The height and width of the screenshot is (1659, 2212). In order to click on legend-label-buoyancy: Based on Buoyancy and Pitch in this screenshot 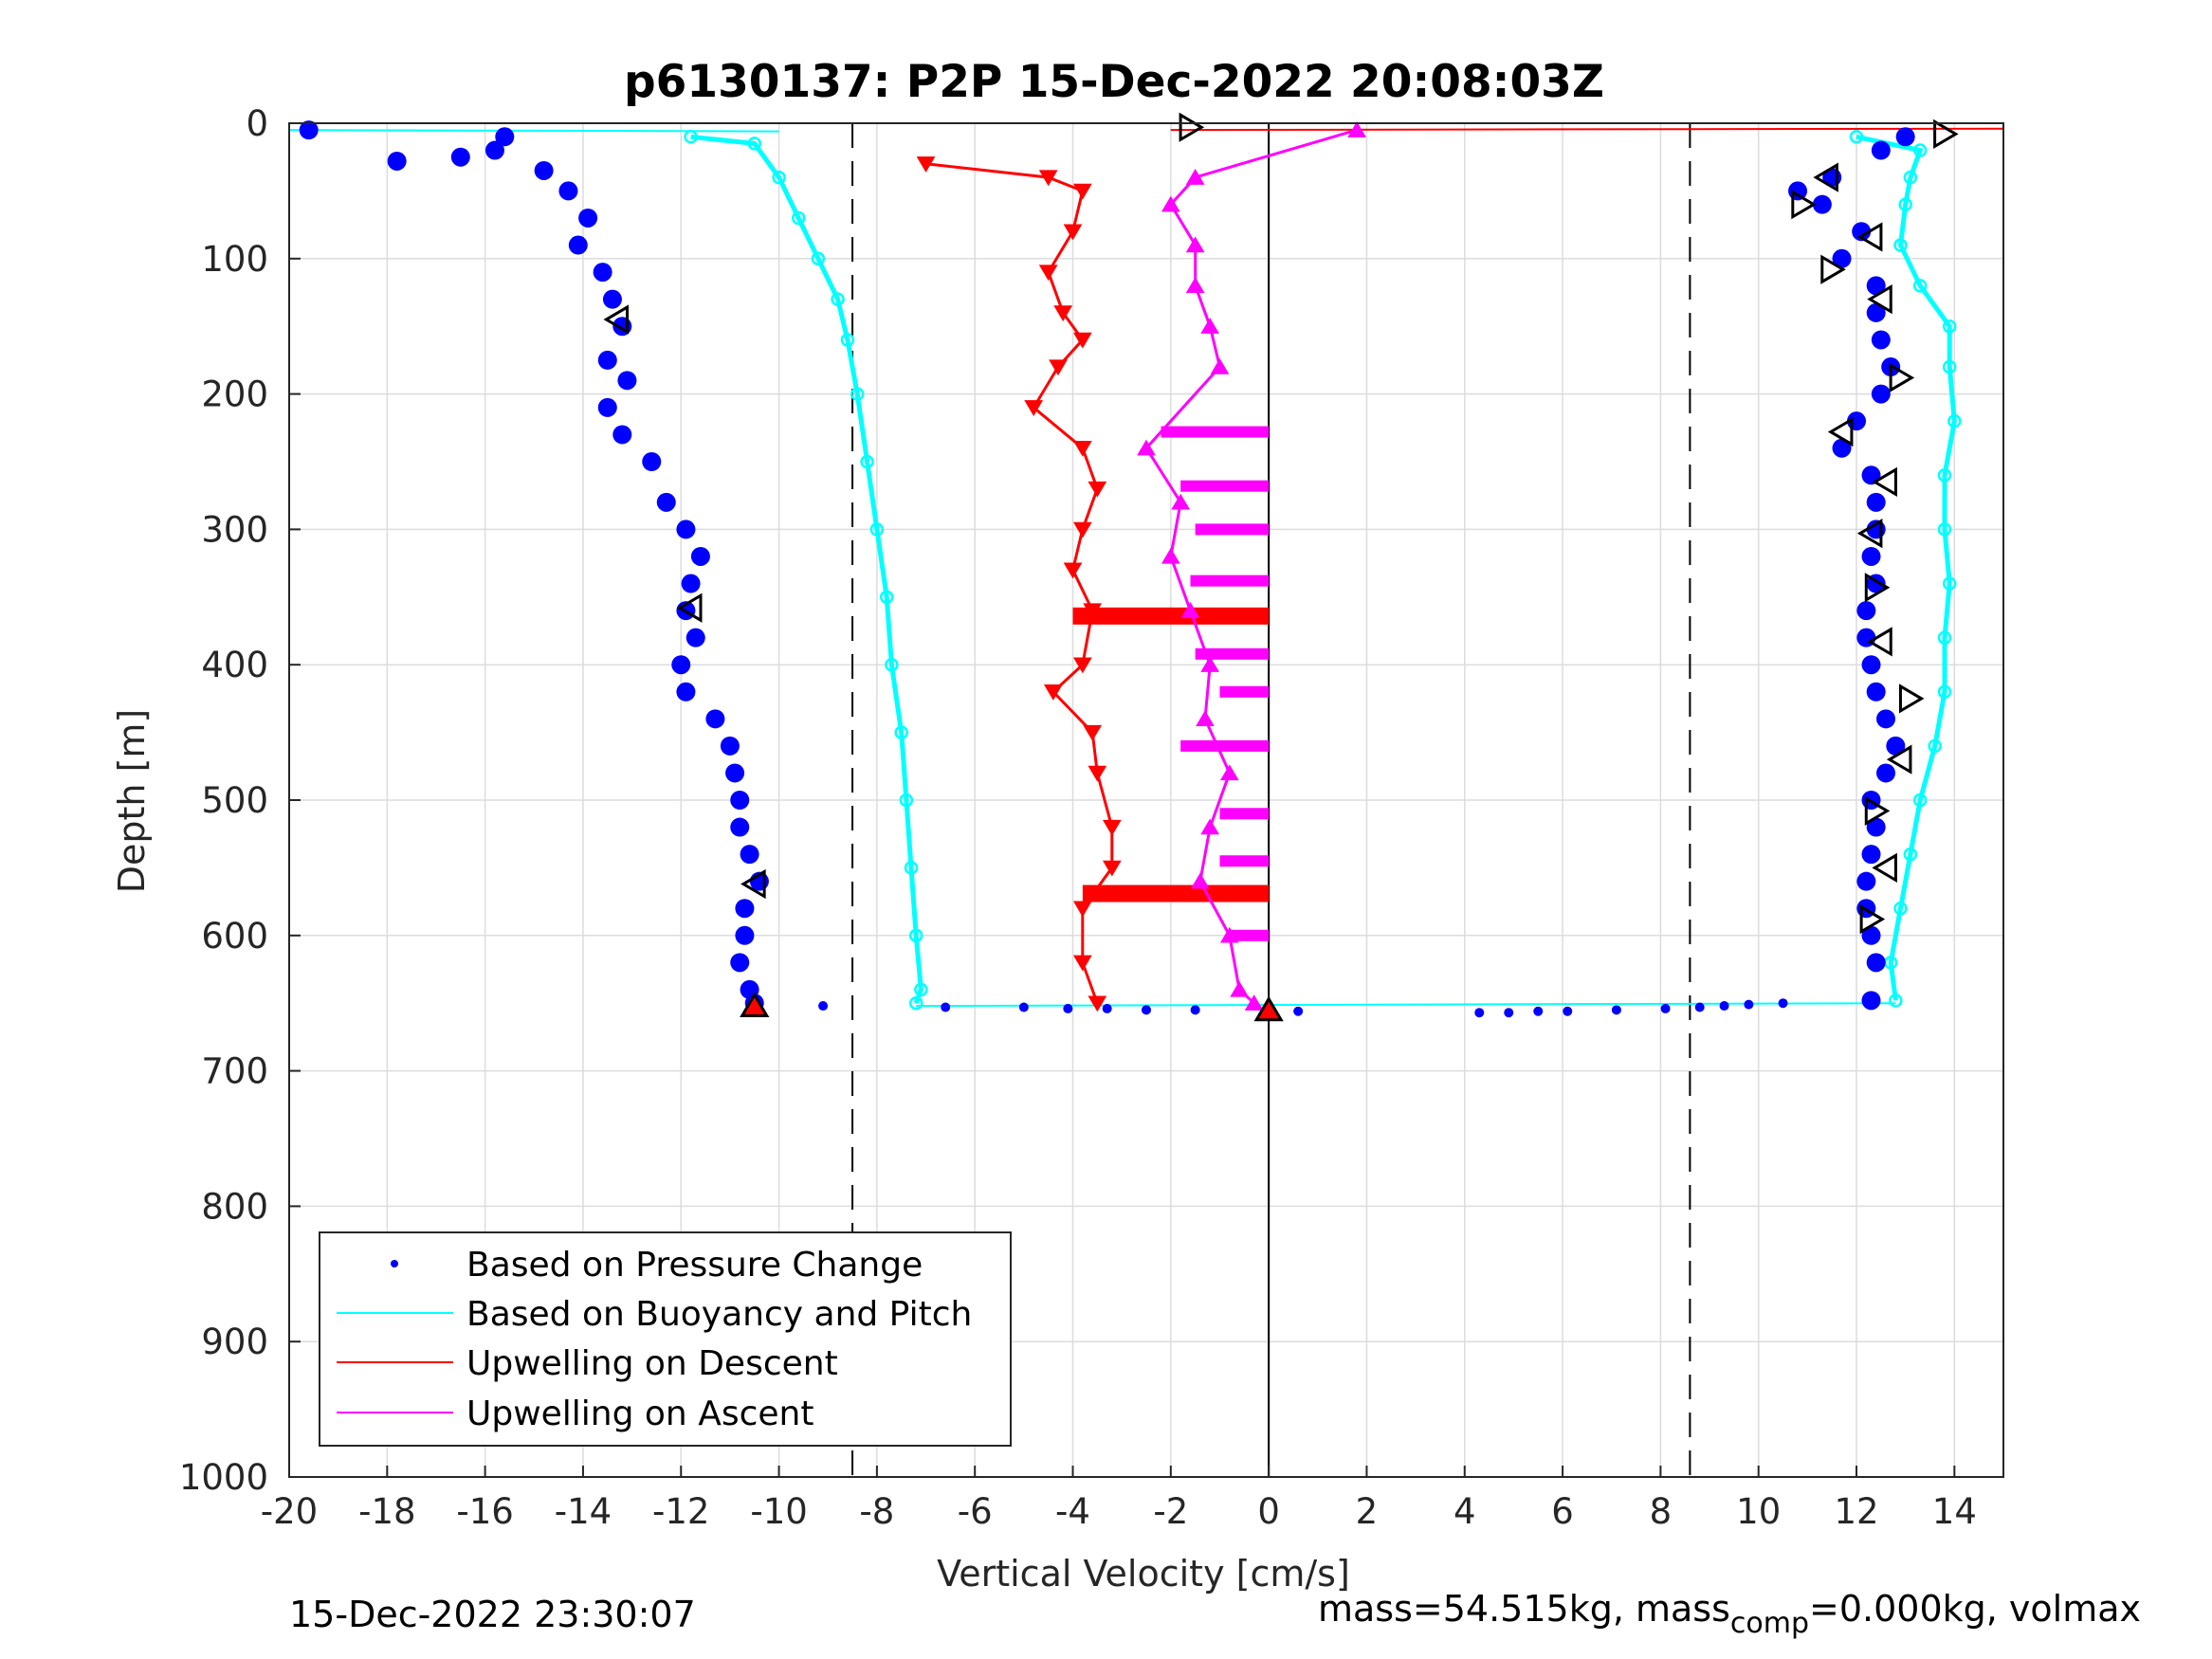, I will do `click(719, 1314)`.